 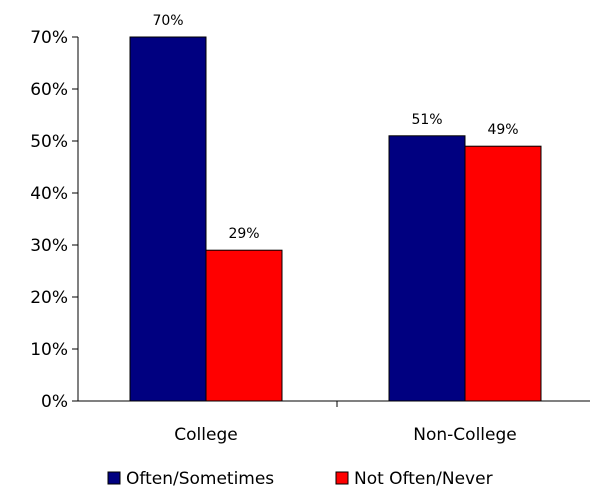 I want to click on legend-label: Often/Sometimes, so click(x=200, y=479).